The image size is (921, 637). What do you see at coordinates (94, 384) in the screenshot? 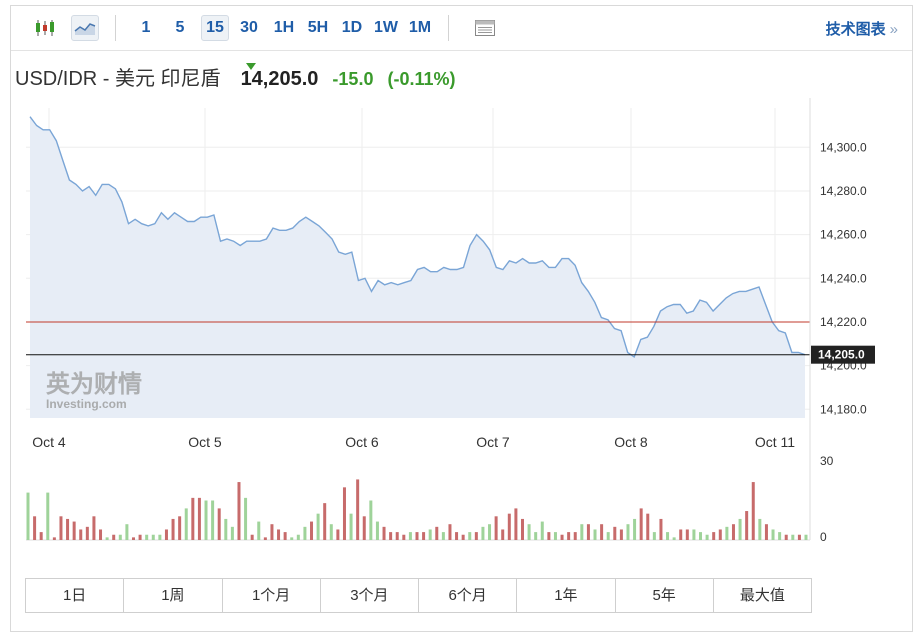
I see `watermark-logo: 英为财情` at bounding box center [94, 384].